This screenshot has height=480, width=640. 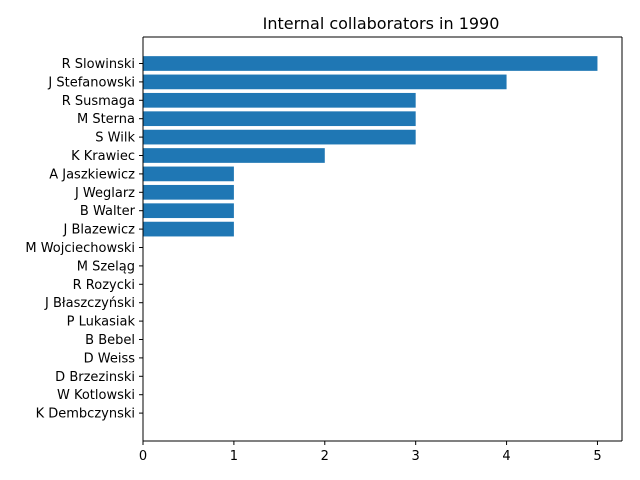 What do you see at coordinates (325, 82) in the screenshot?
I see `bar-j-stefanowski` at bounding box center [325, 82].